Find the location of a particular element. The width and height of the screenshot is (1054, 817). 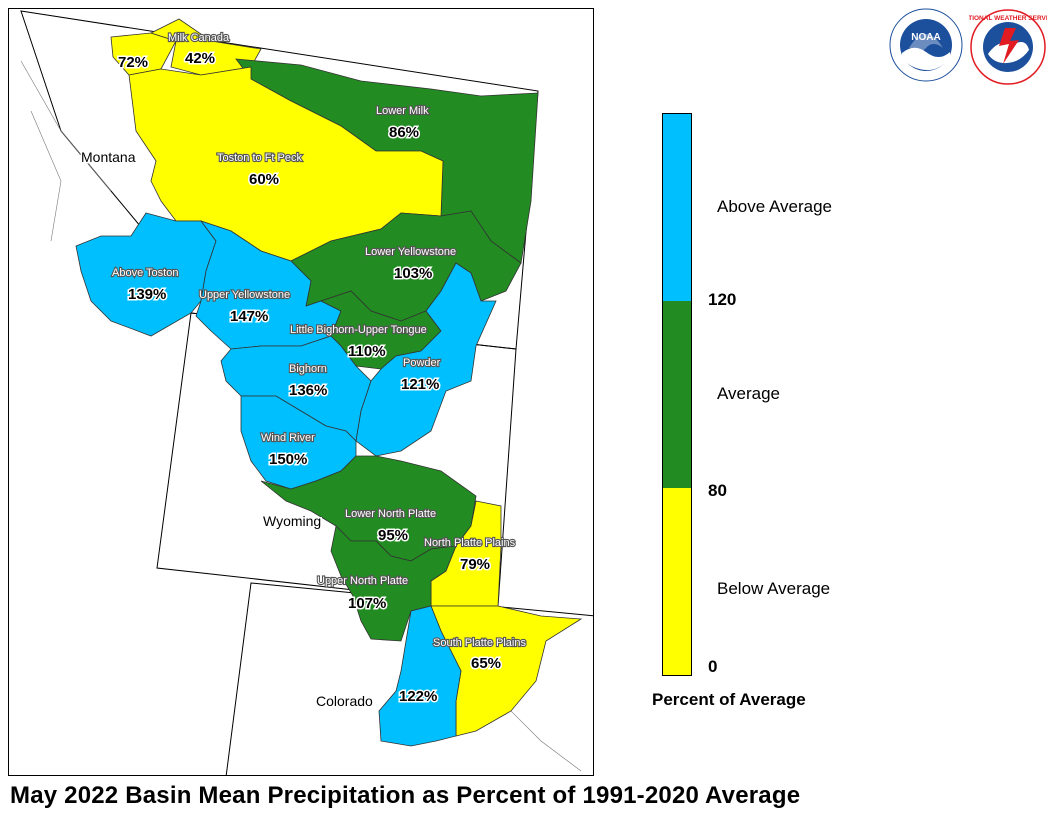

basin-percent: 150% is located at coordinates (288, 459).